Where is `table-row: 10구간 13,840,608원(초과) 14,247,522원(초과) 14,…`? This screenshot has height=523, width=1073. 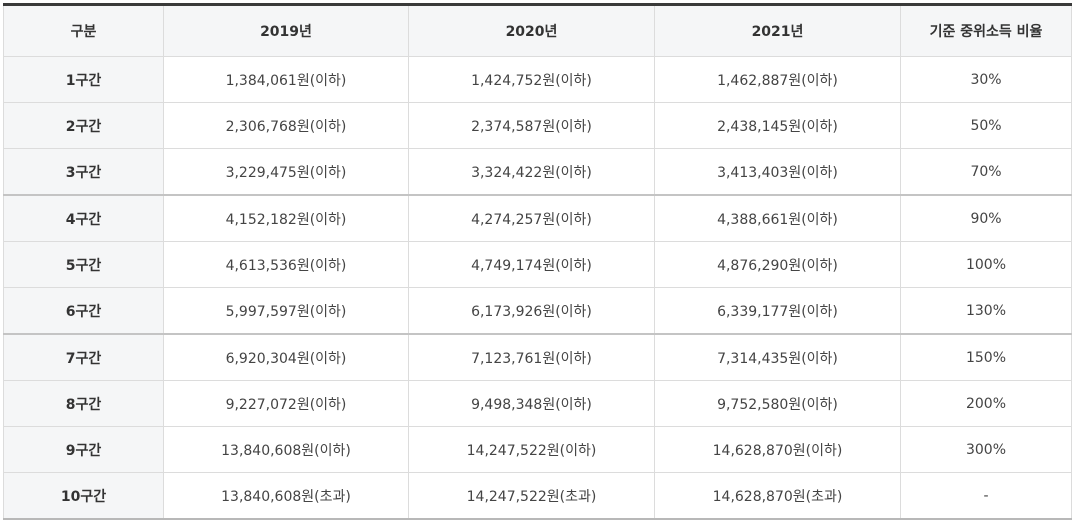
table-row: 10구간 13,840,608원(초과) 14,247,522원(초과) 14,… is located at coordinates (537, 496).